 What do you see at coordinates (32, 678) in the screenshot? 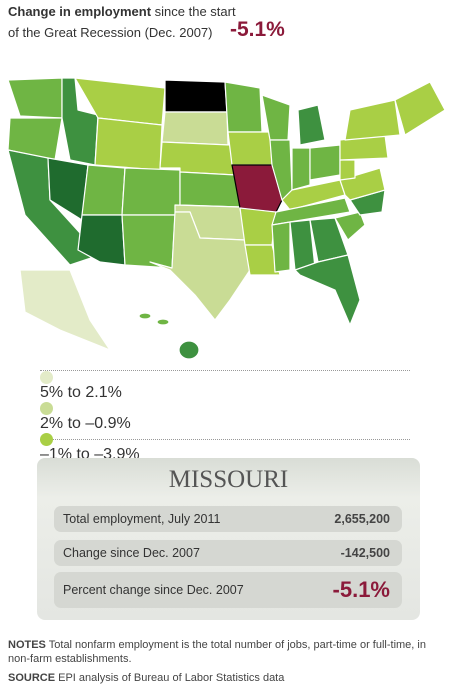
I see `source-label: SOURCE` at bounding box center [32, 678].